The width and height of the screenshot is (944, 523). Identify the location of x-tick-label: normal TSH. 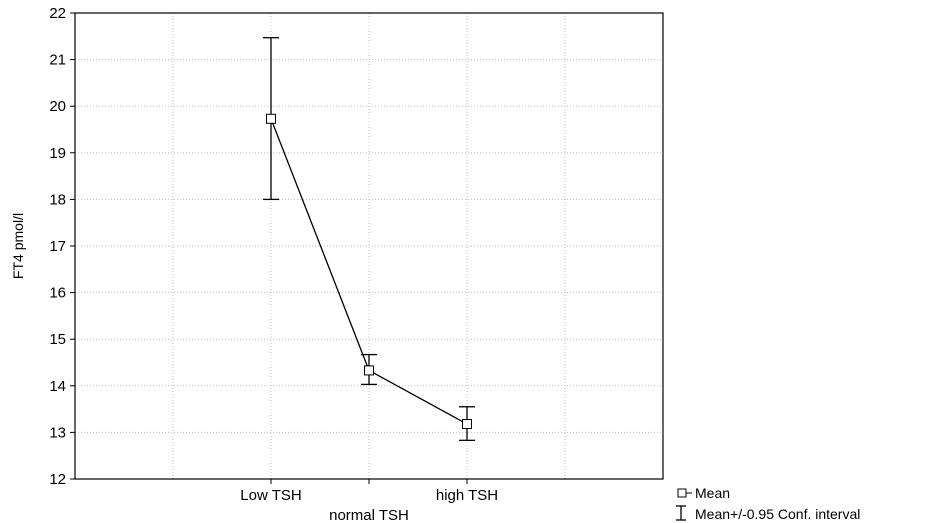
(369, 515).